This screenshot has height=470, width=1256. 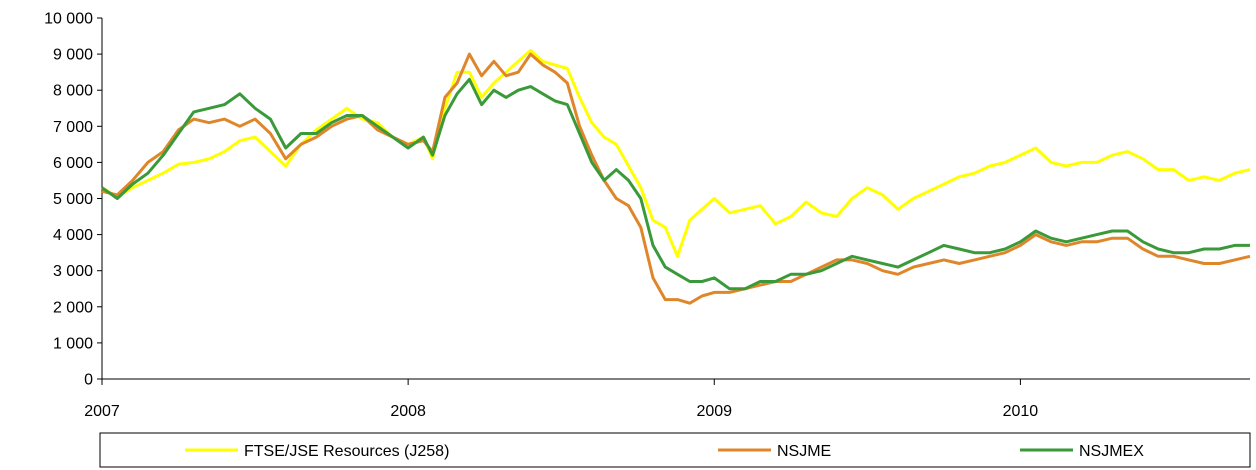 What do you see at coordinates (73, 307) in the screenshot?
I see `y-tick-label: 2 000` at bounding box center [73, 307].